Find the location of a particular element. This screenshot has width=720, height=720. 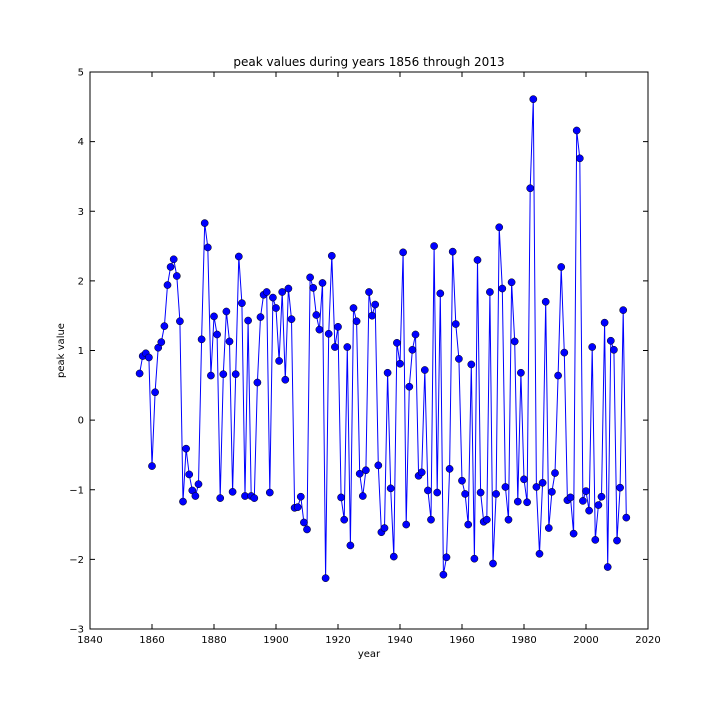

y-tick-label: 2 is located at coordinates (81, 281).